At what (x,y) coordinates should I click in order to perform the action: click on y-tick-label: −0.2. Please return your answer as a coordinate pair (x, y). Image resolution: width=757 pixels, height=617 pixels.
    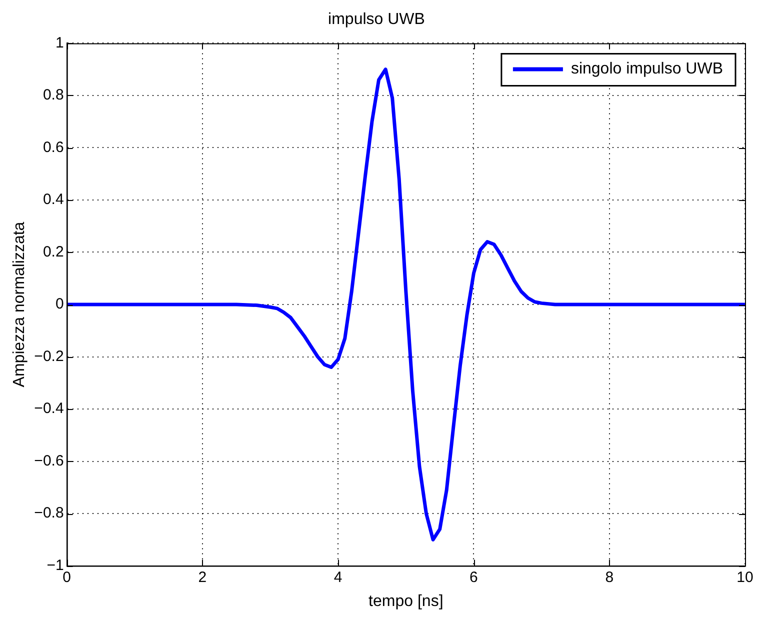
    Looking at the image, I should click on (49, 356).